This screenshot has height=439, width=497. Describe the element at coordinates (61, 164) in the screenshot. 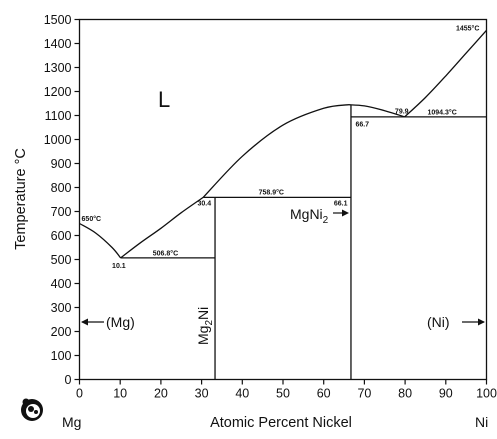

I see `y-tick-label: 900` at that location.